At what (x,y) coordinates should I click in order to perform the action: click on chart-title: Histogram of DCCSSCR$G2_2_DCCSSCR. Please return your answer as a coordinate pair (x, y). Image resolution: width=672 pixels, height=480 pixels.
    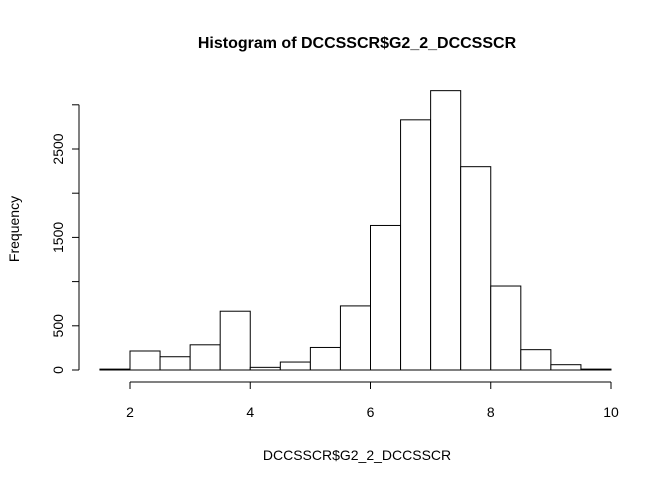
    Looking at the image, I should click on (357, 43).